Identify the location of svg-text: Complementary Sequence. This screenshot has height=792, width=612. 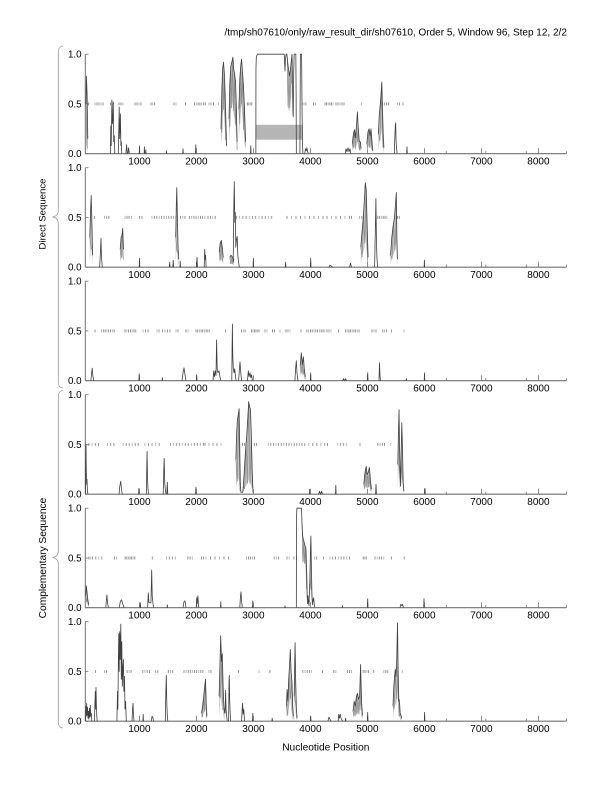
(43, 557).